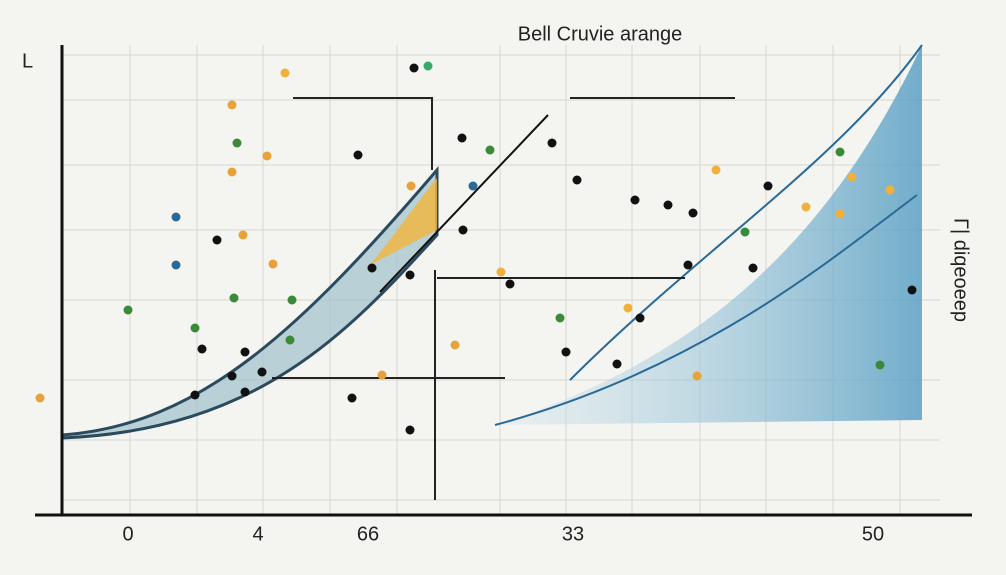 The width and height of the screenshot is (1006, 575). I want to click on highlight, so click(403, 221).